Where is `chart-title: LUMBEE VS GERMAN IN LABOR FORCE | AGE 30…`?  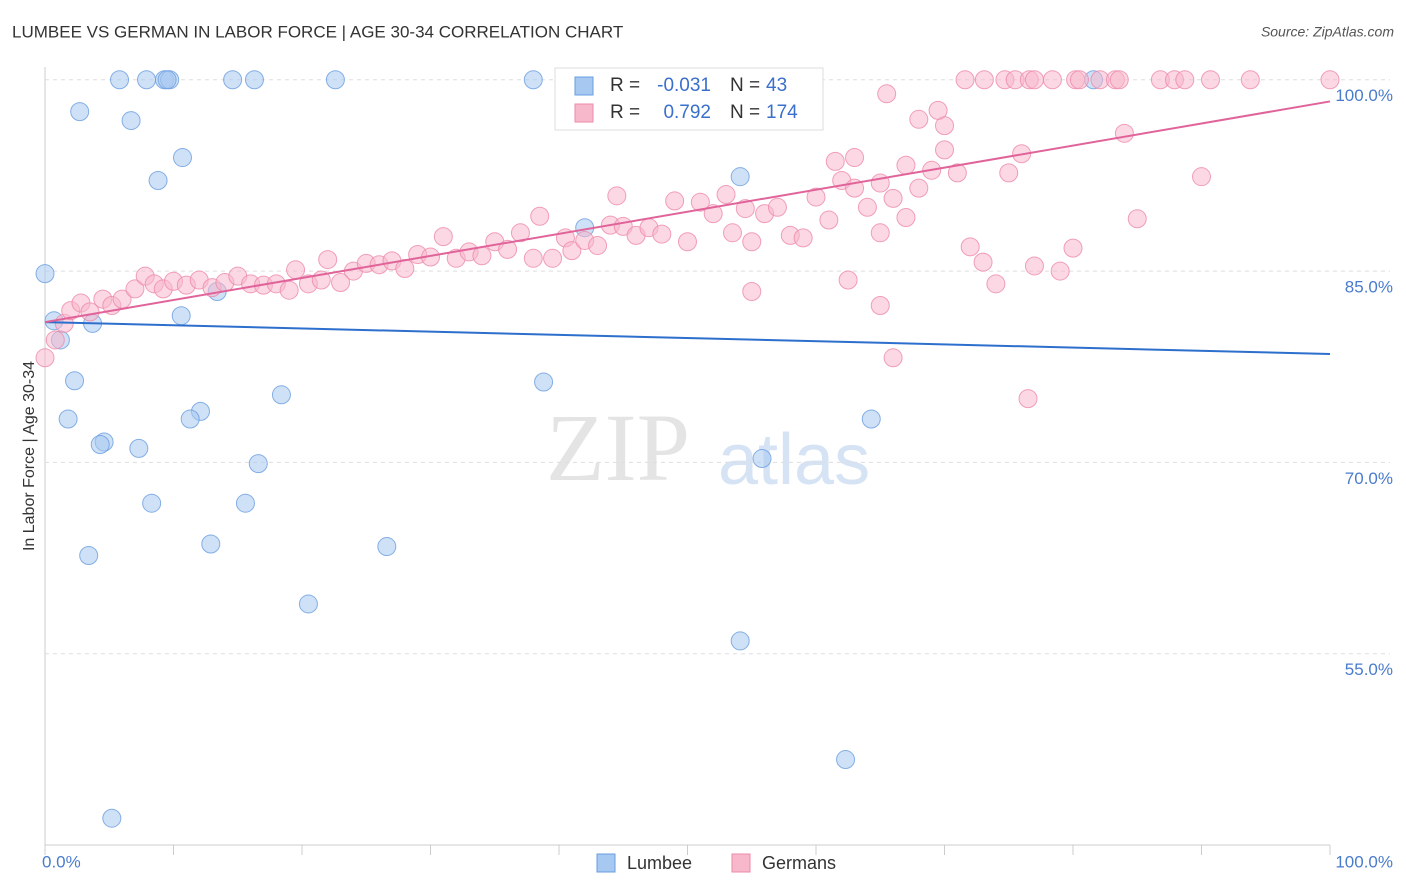
chart-title: LUMBEE VS GERMAN IN LABOR FORCE | AGE 30… is located at coordinates (317, 31).